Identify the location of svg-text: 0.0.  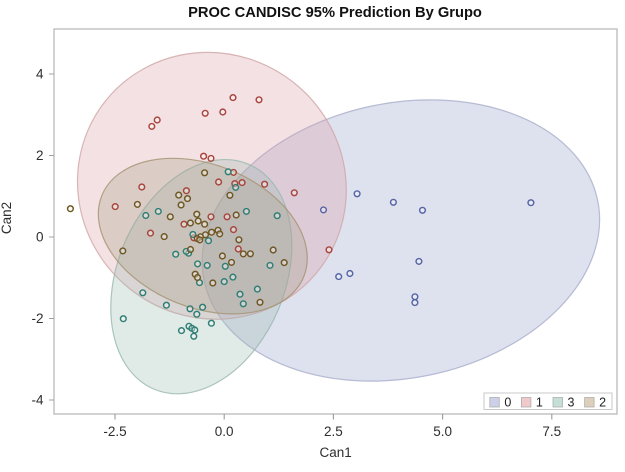
(224, 431).